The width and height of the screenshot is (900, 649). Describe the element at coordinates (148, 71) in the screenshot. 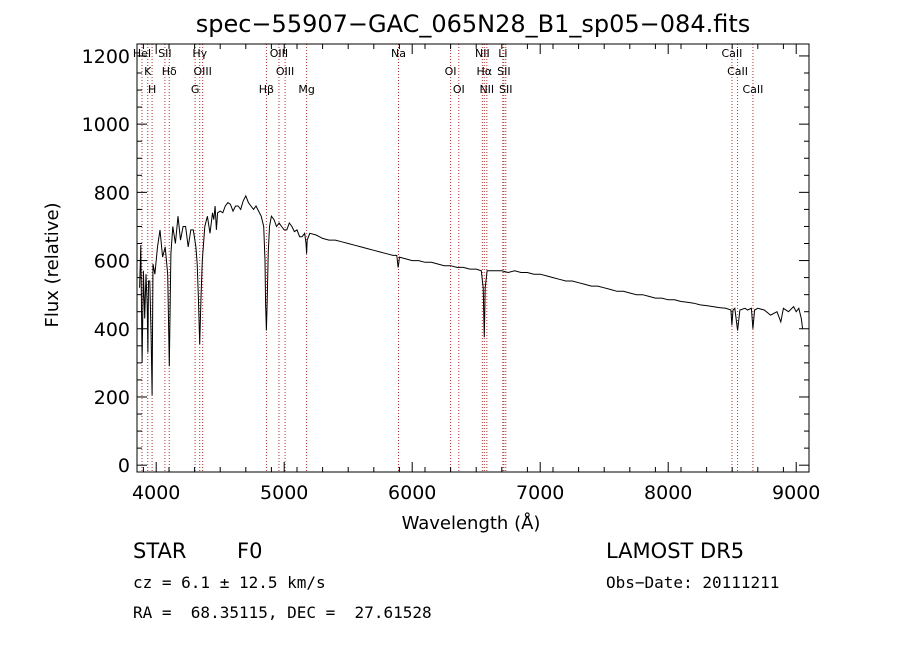

I see `line-marker-label: K` at that location.